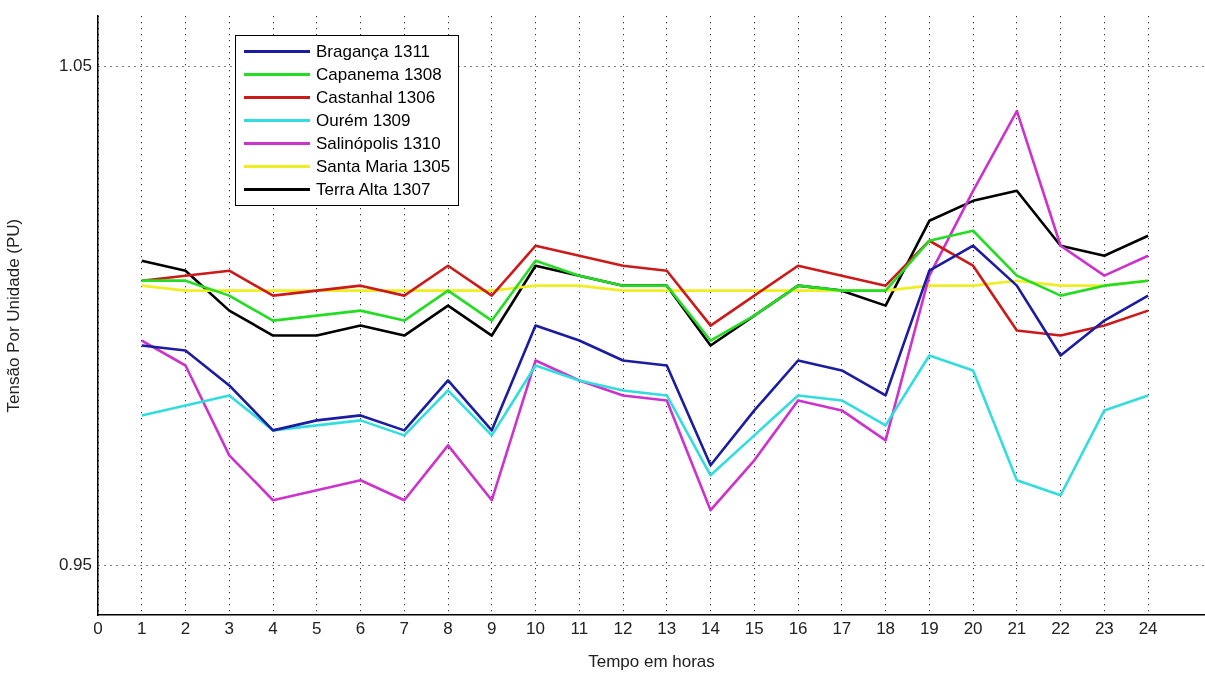 The height and width of the screenshot is (673, 1205). Describe the element at coordinates (1104, 628) in the screenshot. I see `x-tick-label: 23` at that location.